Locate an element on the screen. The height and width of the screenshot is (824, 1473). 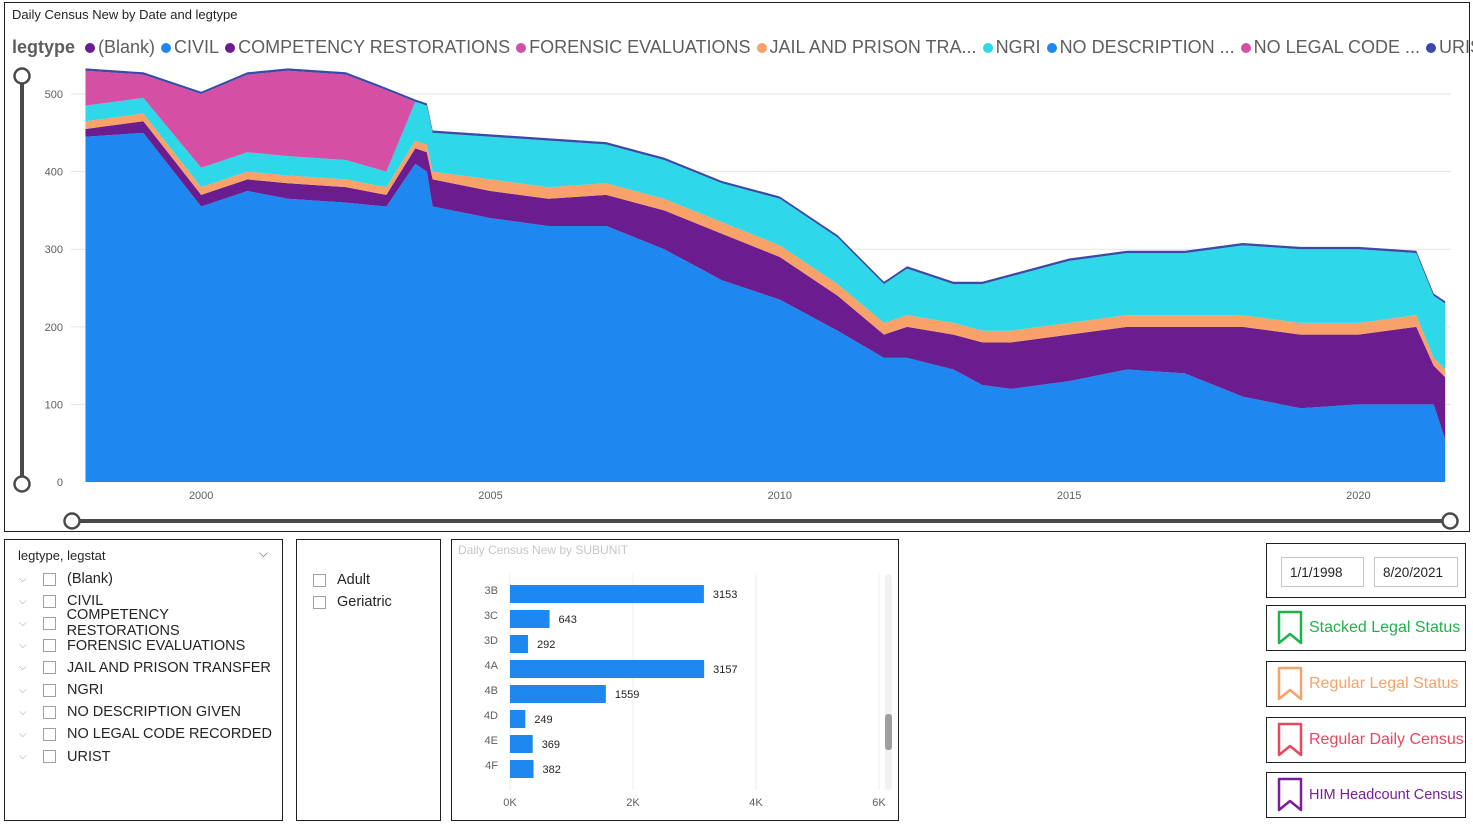
regular-daily-census-button: Regular Daily Census is located at coordinates (1366, 740).